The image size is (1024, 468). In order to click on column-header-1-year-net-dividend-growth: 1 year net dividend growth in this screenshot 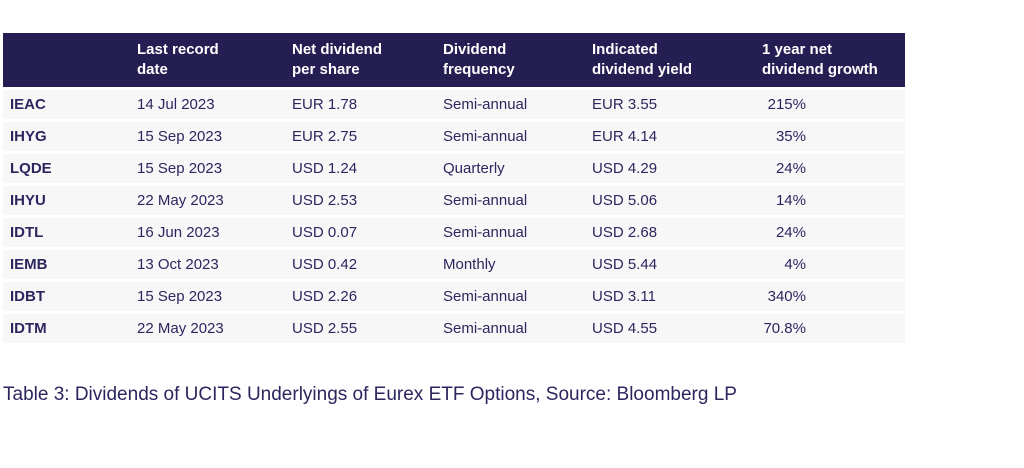, I will do `click(833, 60)`.